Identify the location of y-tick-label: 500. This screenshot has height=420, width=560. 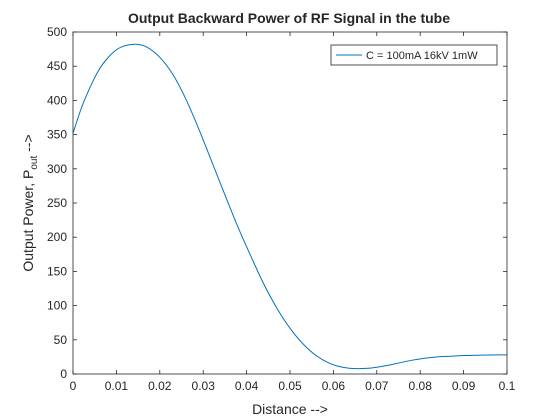
(57, 32).